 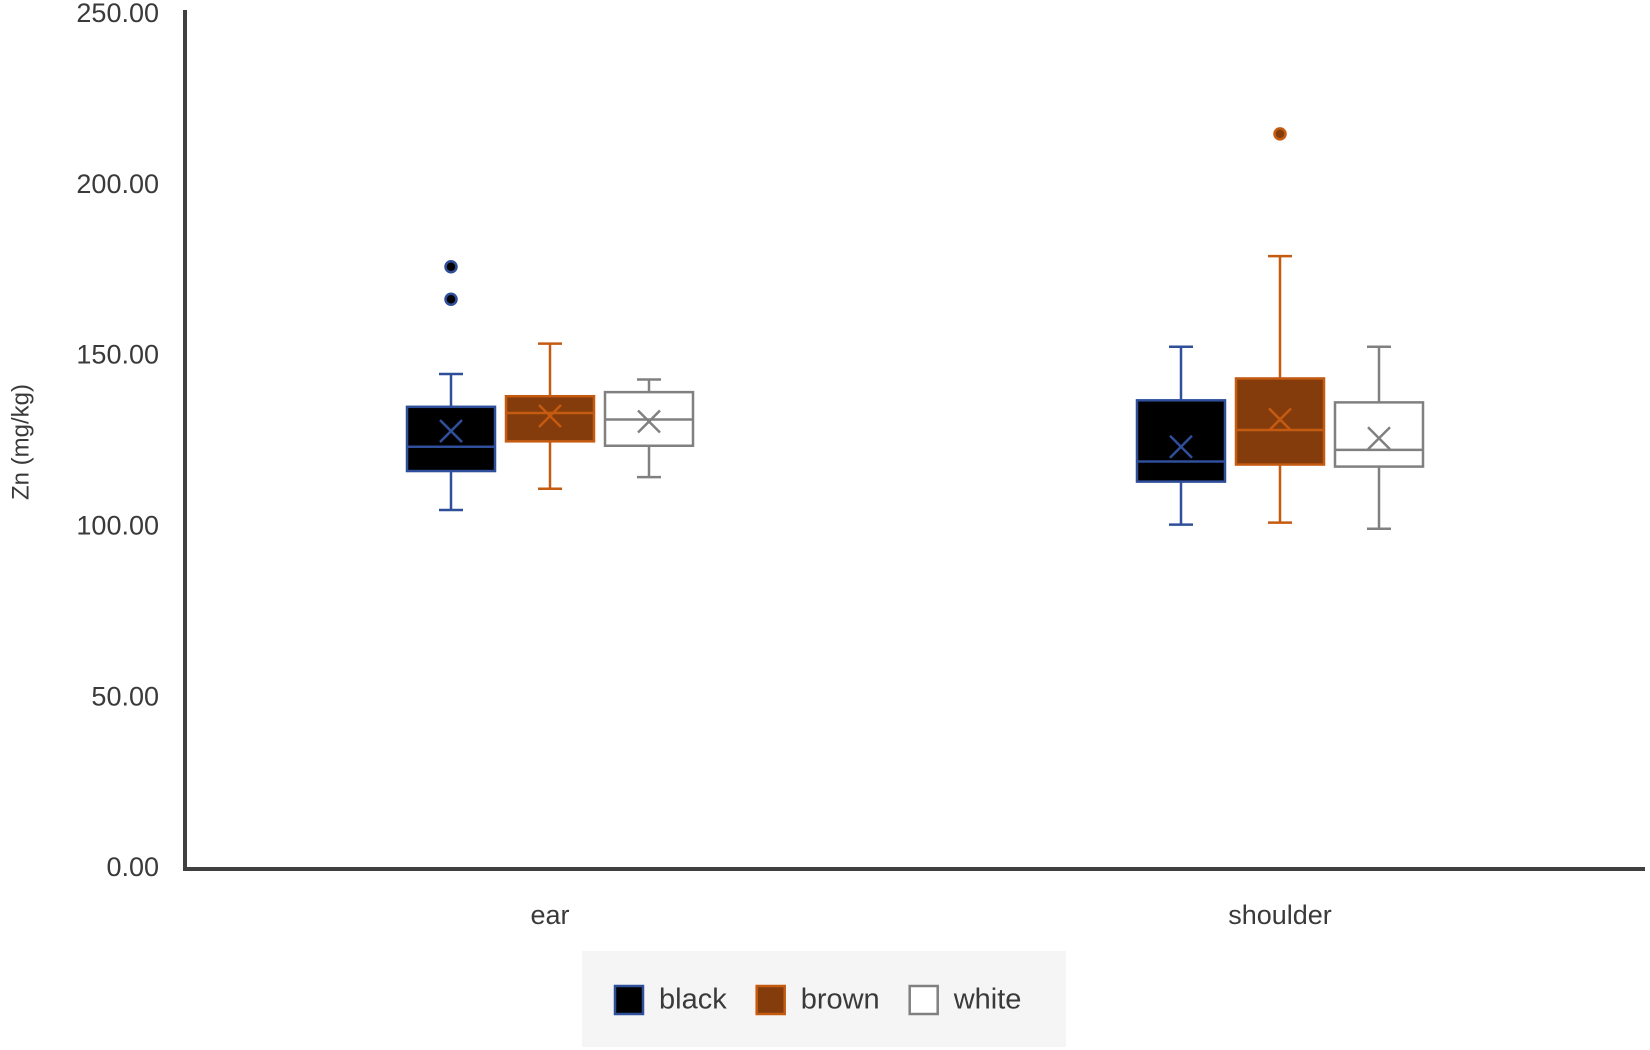 What do you see at coordinates (20, 442) in the screenshot?
I see `y-axis-title: Zn (mg/kg)` at bounding box center [20, 442].